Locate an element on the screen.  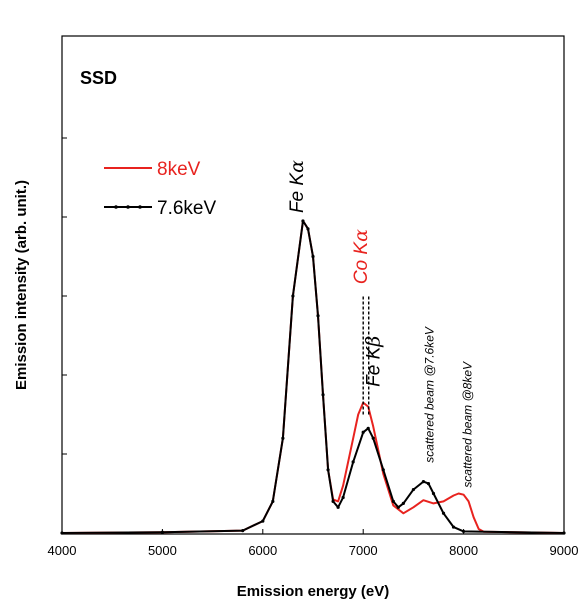
x-tick-label-0: 4000 is located at coordinates (62, 550).